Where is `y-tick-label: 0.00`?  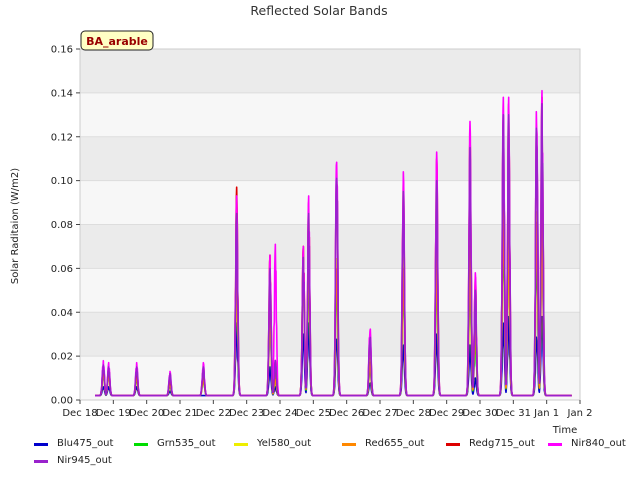 y-tick-label: 0.00 is located at coordinates (62, 401).